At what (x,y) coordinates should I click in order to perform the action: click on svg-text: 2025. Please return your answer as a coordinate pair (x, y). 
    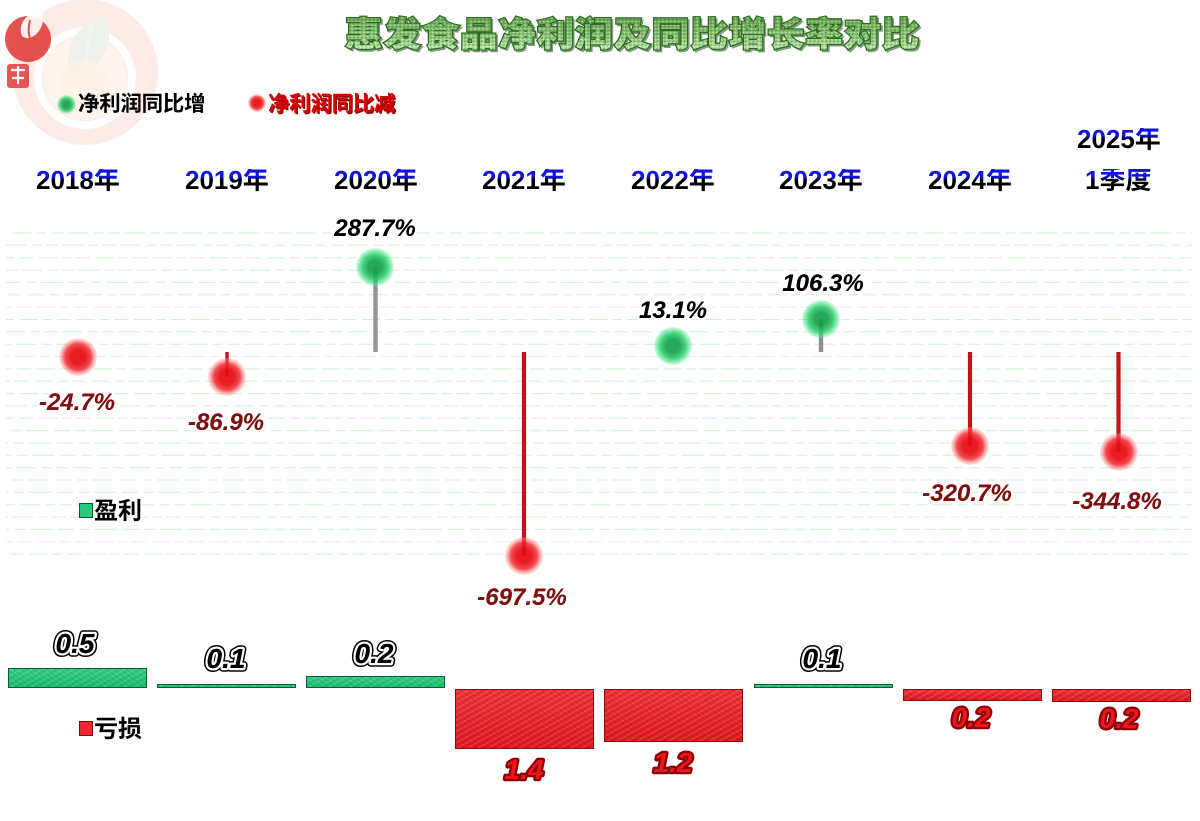
    Looking at the image, I should click on (1106, 141).